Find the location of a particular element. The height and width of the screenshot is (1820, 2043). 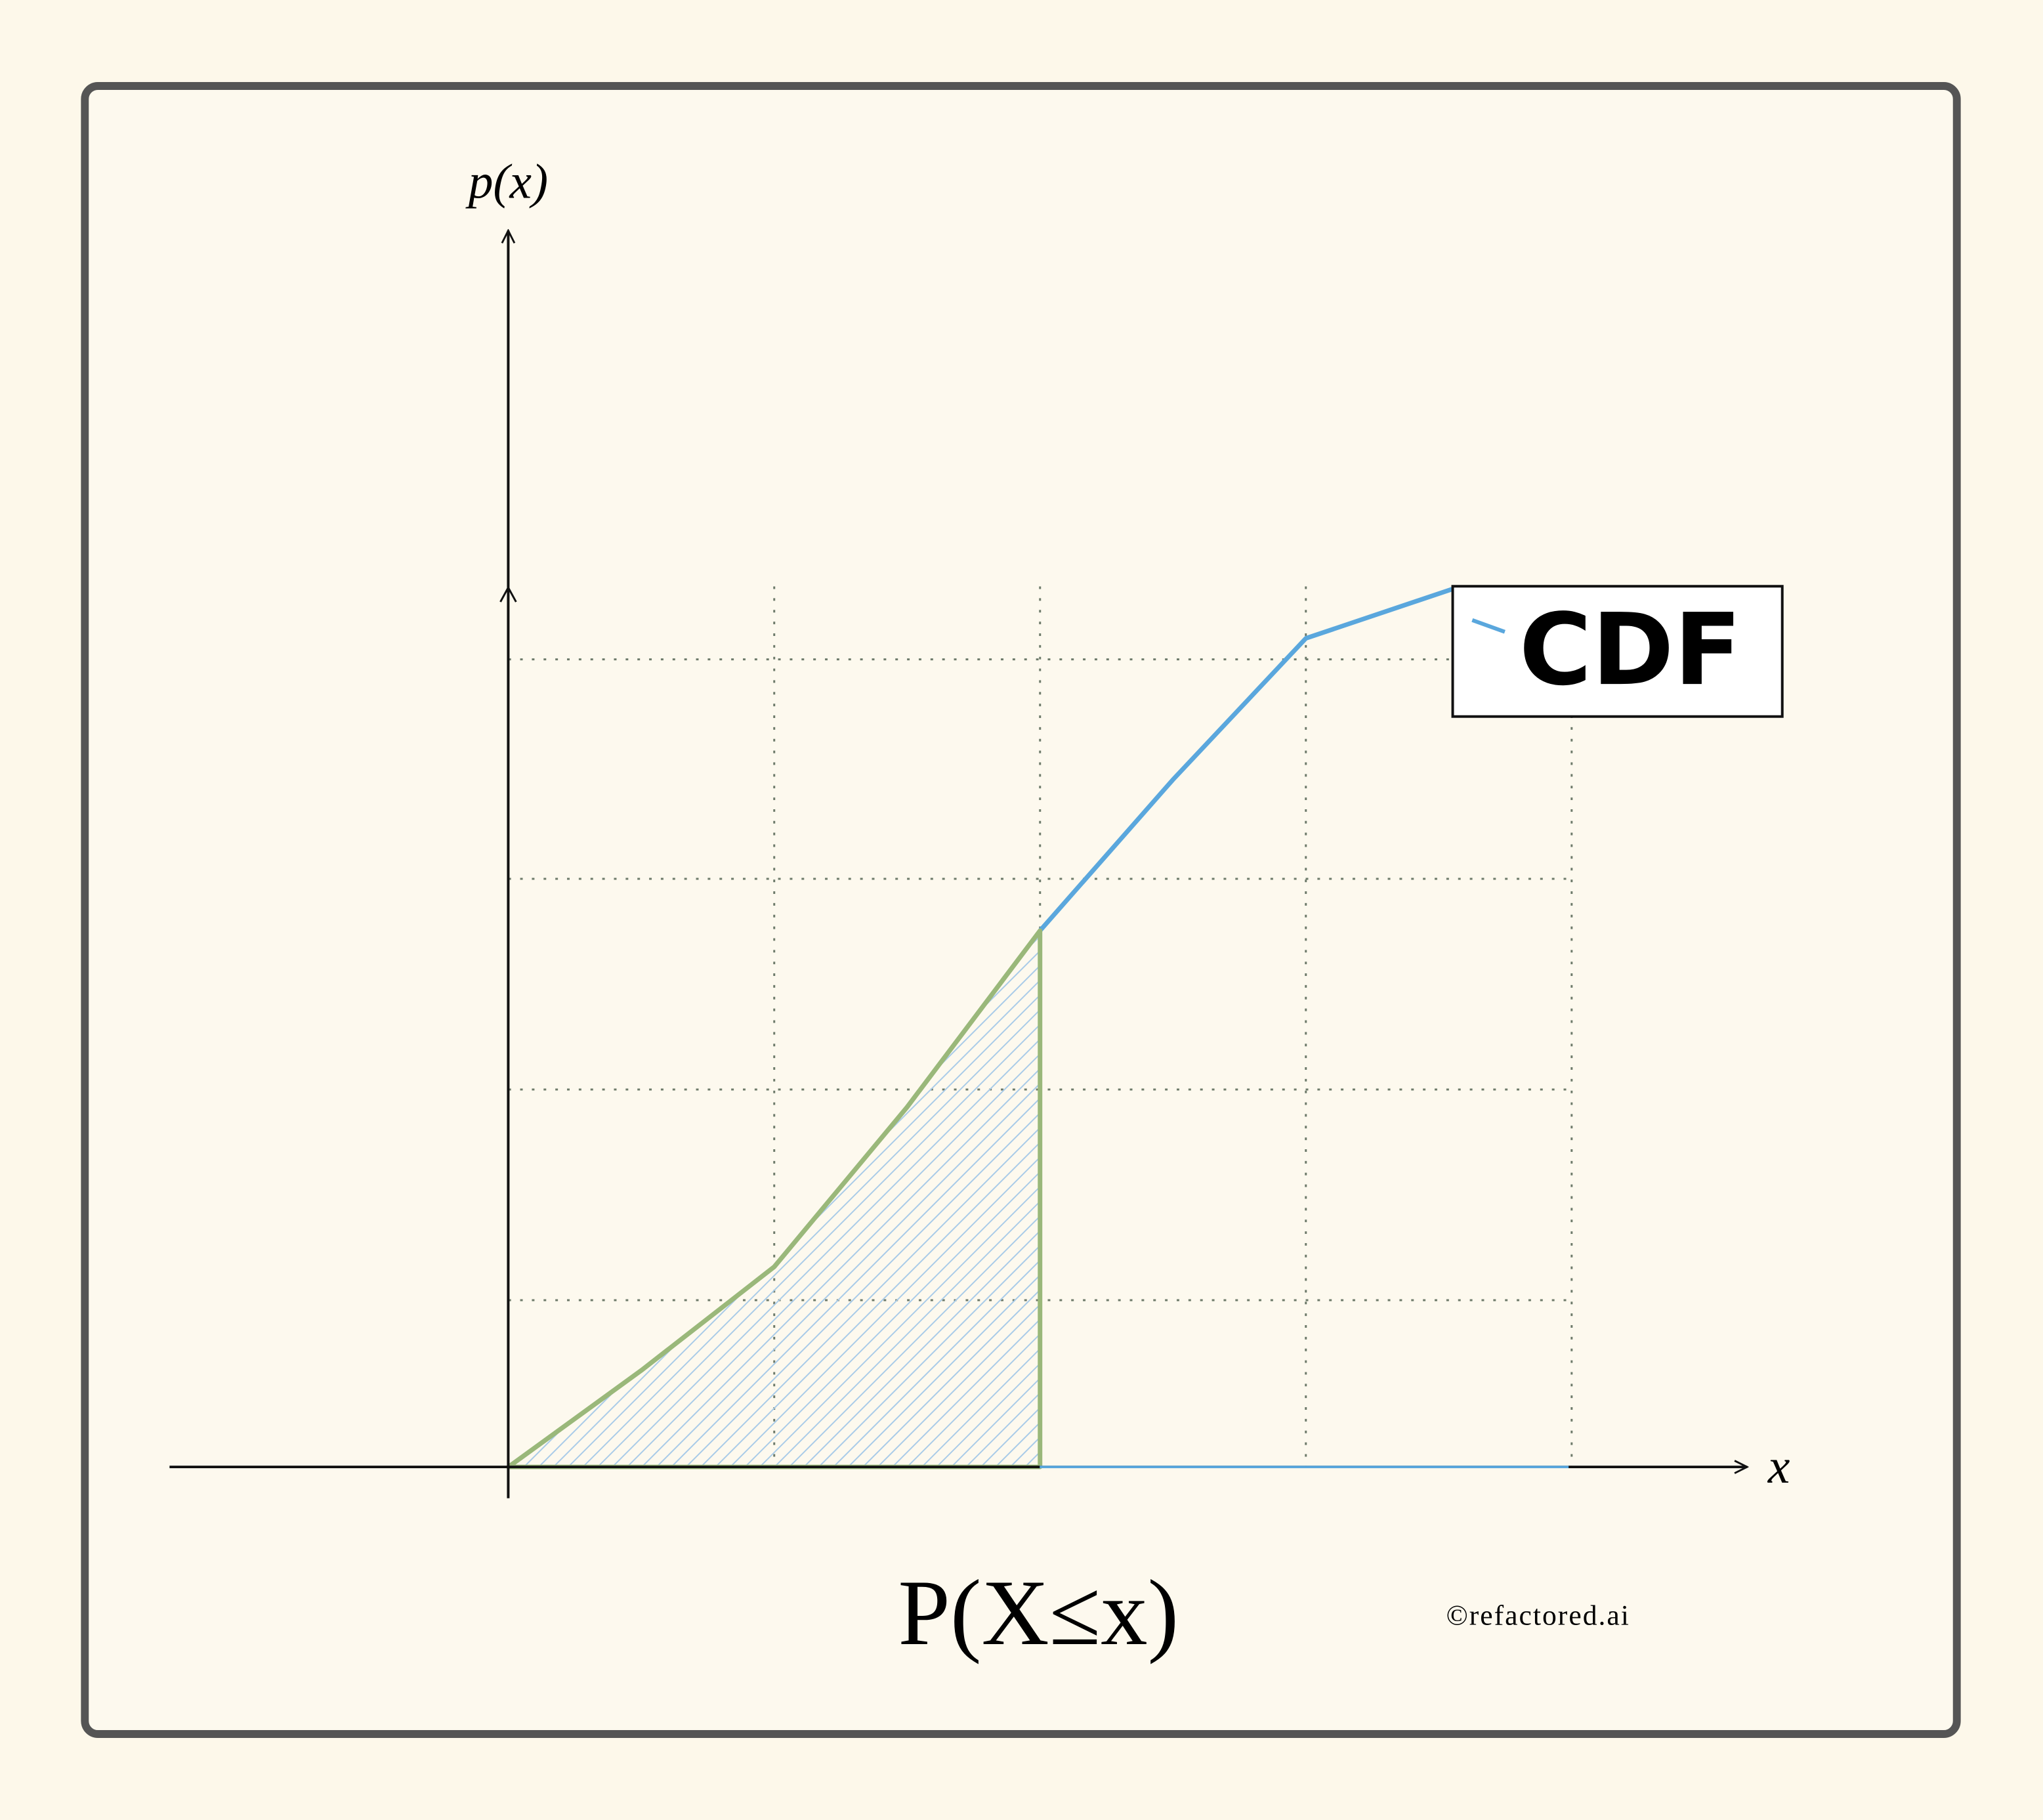

credit: ©refactored.ai is located at coordinates (1538, 1615).